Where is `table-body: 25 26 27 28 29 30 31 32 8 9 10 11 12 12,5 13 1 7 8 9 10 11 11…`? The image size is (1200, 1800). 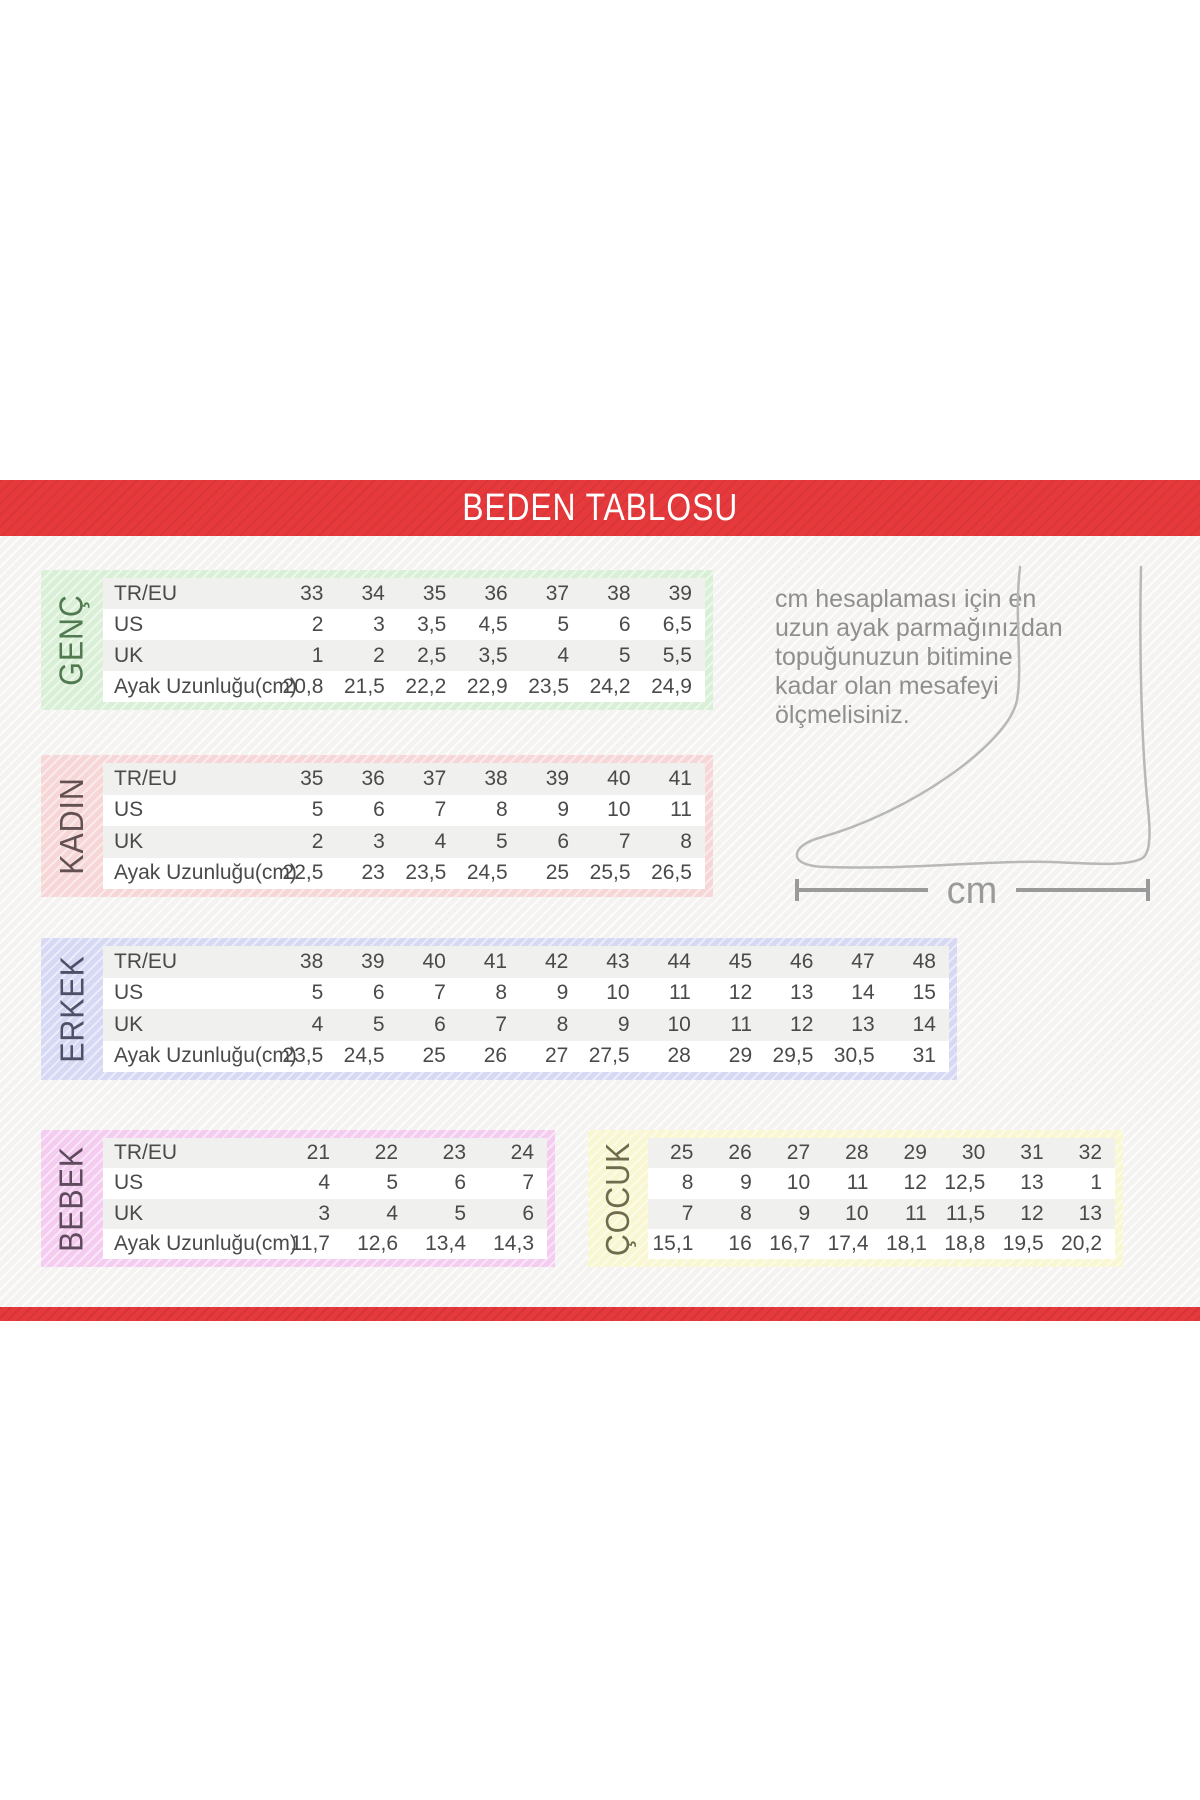 table-body: 25 26 27 28 29 30 31 32 8 9 10 11 12 12,5 13 1 7 8 9 10 11 11… is located at coordinates (881, 1198).